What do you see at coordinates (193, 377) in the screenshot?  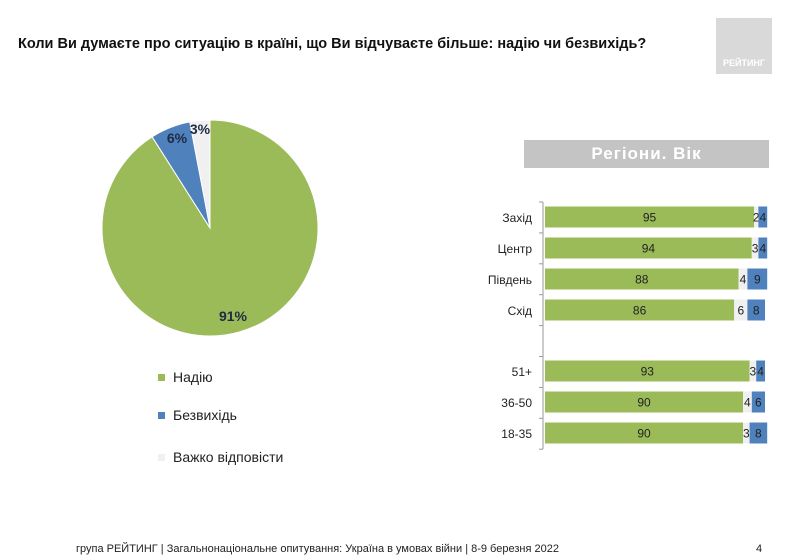 I see `legend-label: Надію` at bounding box center [193, 377].